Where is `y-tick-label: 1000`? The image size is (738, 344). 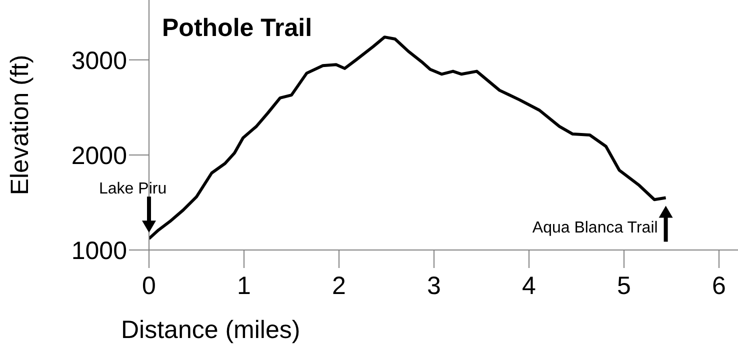
y-tick-label: 1000 is located at coordinates (99, 250).